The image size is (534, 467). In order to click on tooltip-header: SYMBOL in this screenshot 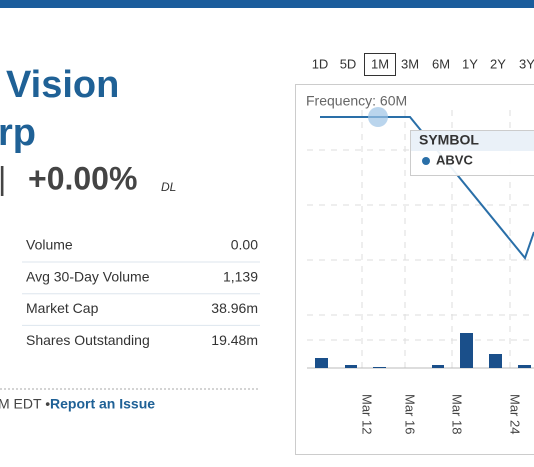, I will do `click(449, 140)`.